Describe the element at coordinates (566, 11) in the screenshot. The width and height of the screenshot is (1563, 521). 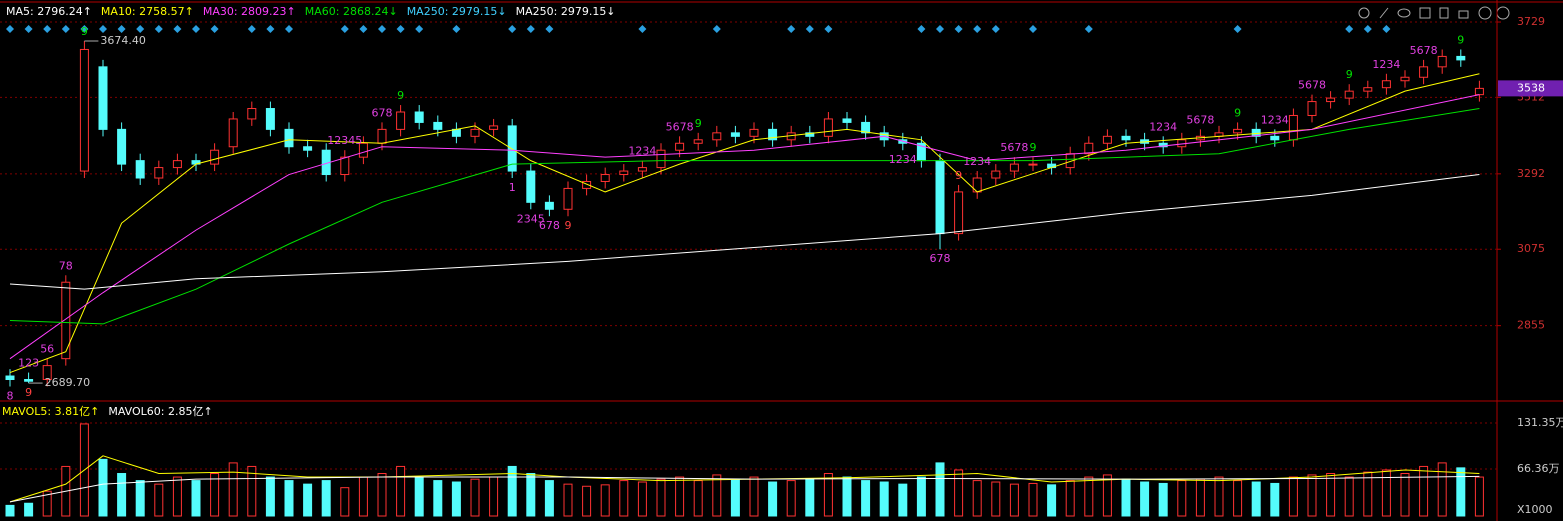
I see `legend-item: MA250: 2979.15↓` at that location.